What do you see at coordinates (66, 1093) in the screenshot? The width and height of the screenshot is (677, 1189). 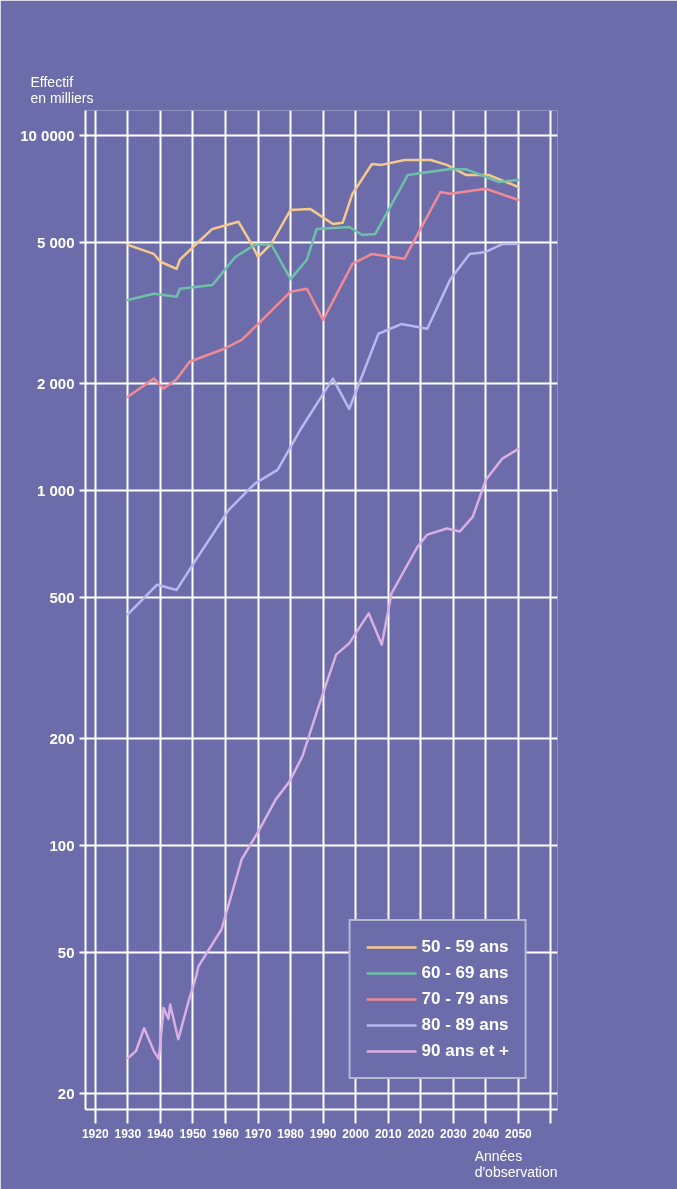 I see `y-tick-label: 20` at bounding box center [66, 1093].